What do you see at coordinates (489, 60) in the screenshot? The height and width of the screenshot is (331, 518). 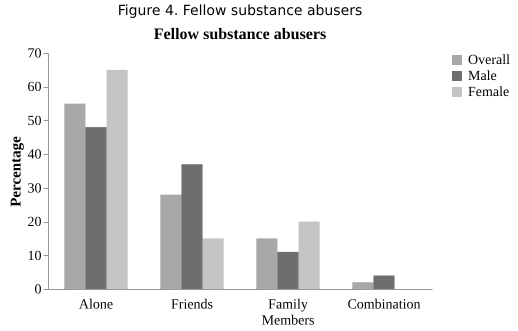 I see `legend-label: Overall` at bounding box center [489, 60].